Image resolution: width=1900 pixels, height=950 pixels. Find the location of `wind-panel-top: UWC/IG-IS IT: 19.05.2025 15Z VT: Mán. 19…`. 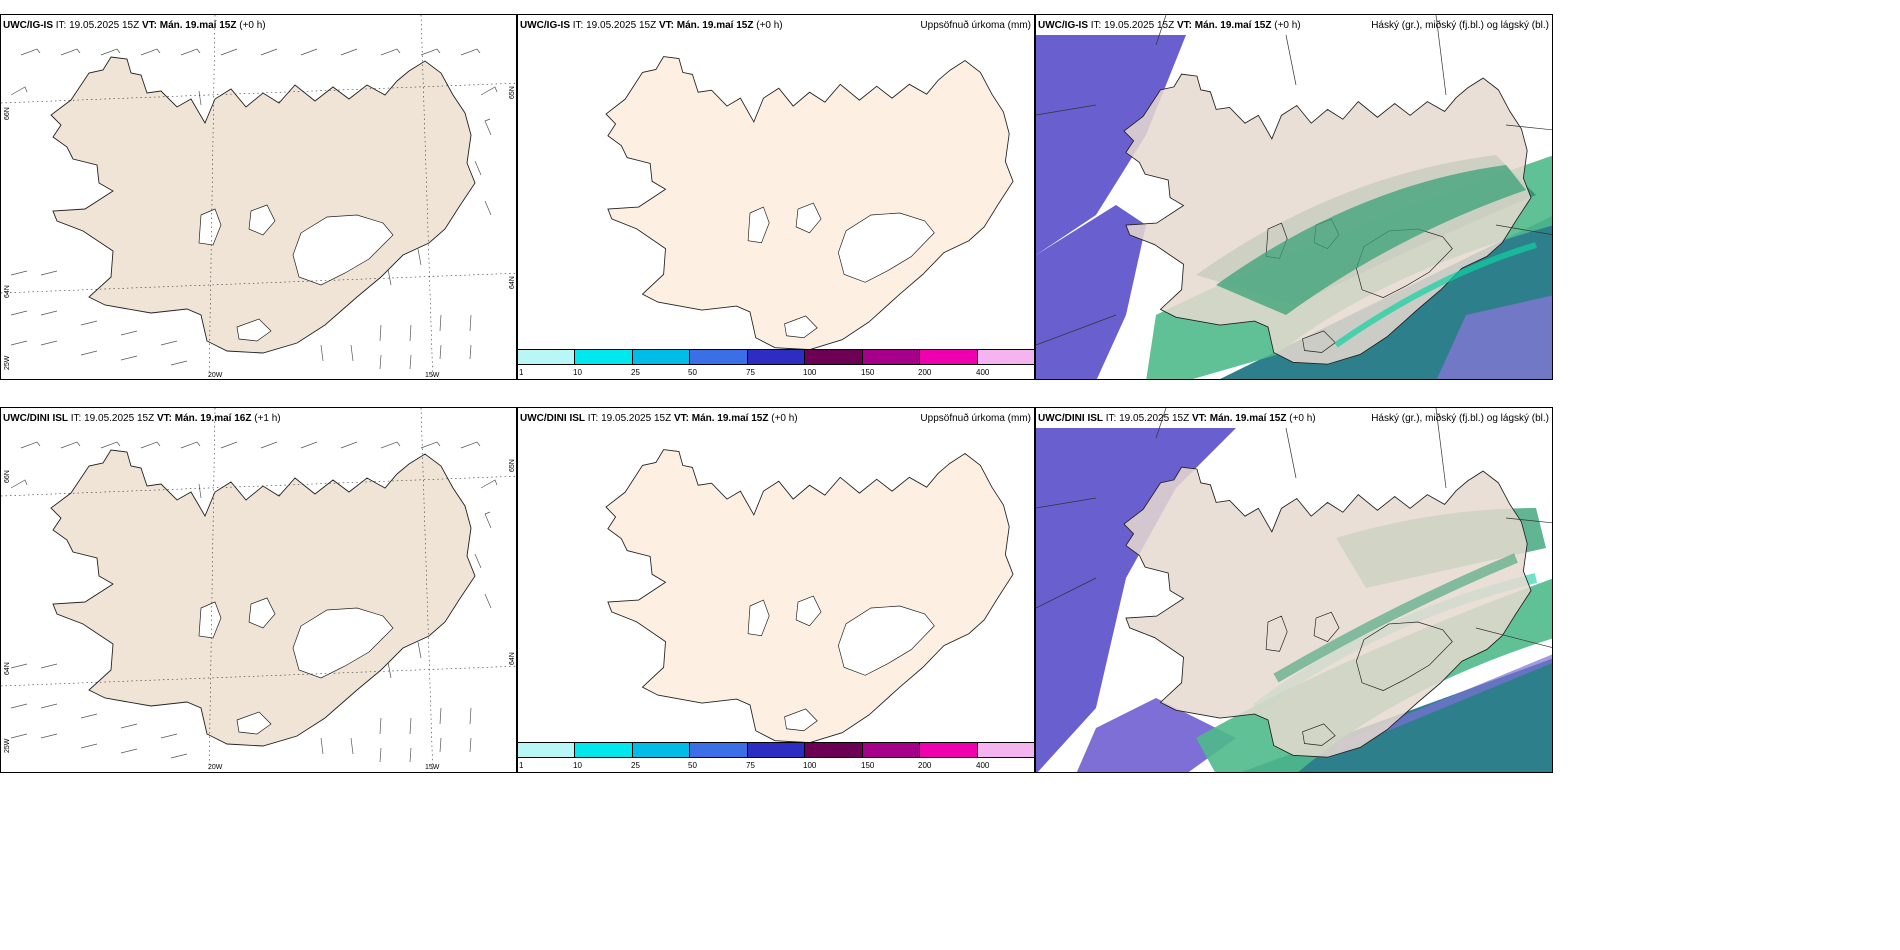

wind-panel-top: UWC/IG-IS IT: 19.05.2025 15Z VT: Mán. 19… is located at coordinates (258, 197).